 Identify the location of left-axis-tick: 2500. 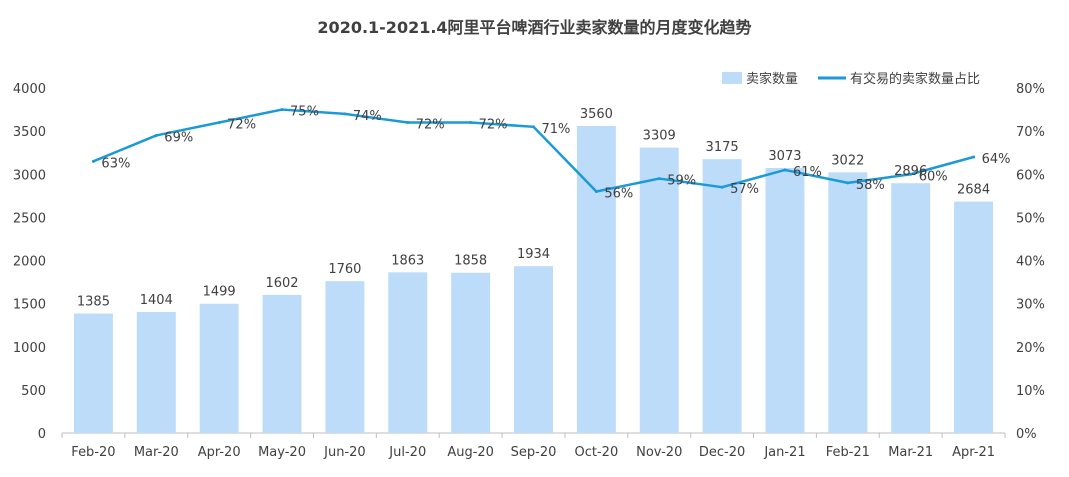
(29, 218).